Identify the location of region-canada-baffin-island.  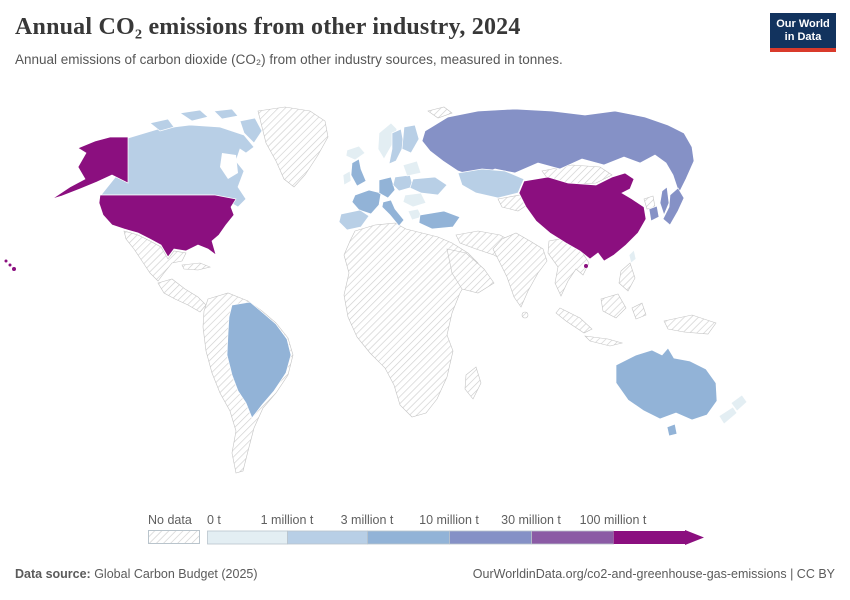
(251, 130).